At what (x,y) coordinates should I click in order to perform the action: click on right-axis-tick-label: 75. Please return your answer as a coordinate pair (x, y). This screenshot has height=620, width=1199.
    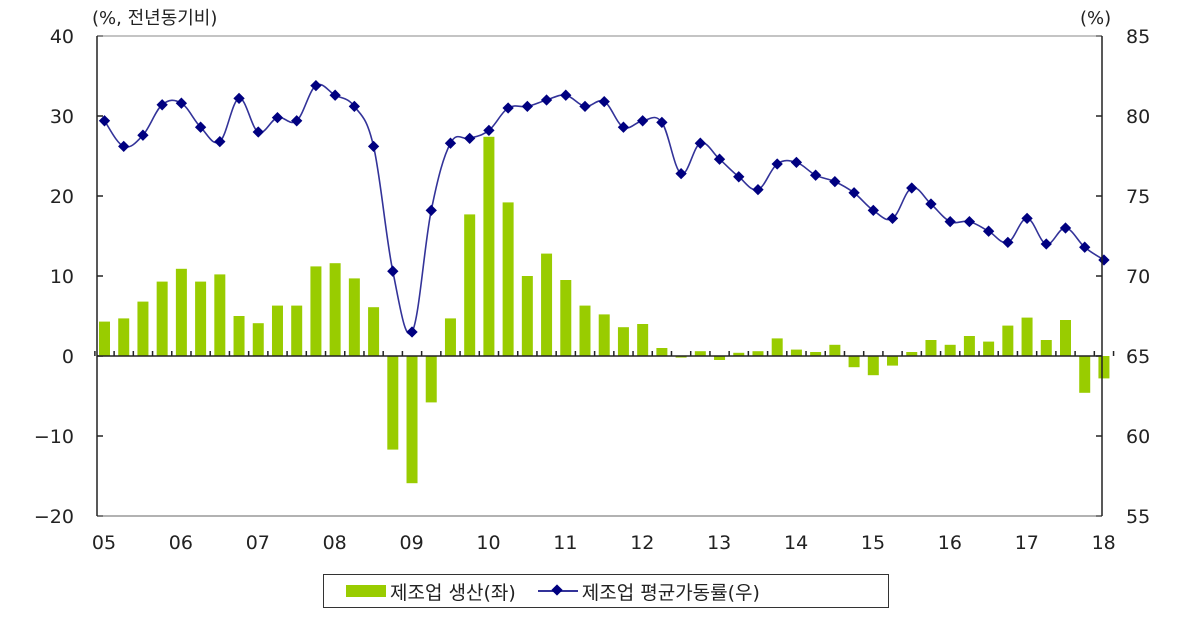
    Looking at the image, I should click on (1138, 197).